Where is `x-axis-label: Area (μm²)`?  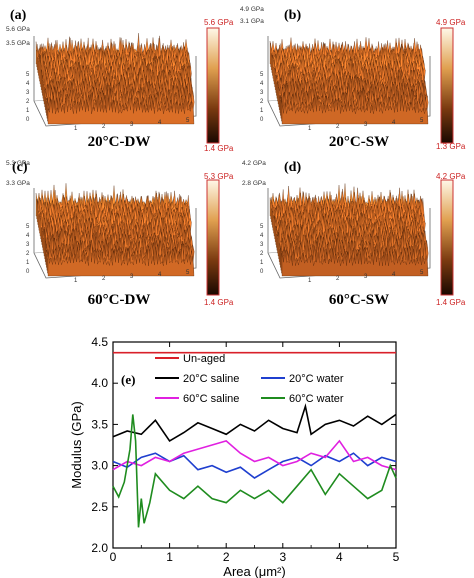
x-axis-label: Area (μm²) is located at coordinates (254, 571).